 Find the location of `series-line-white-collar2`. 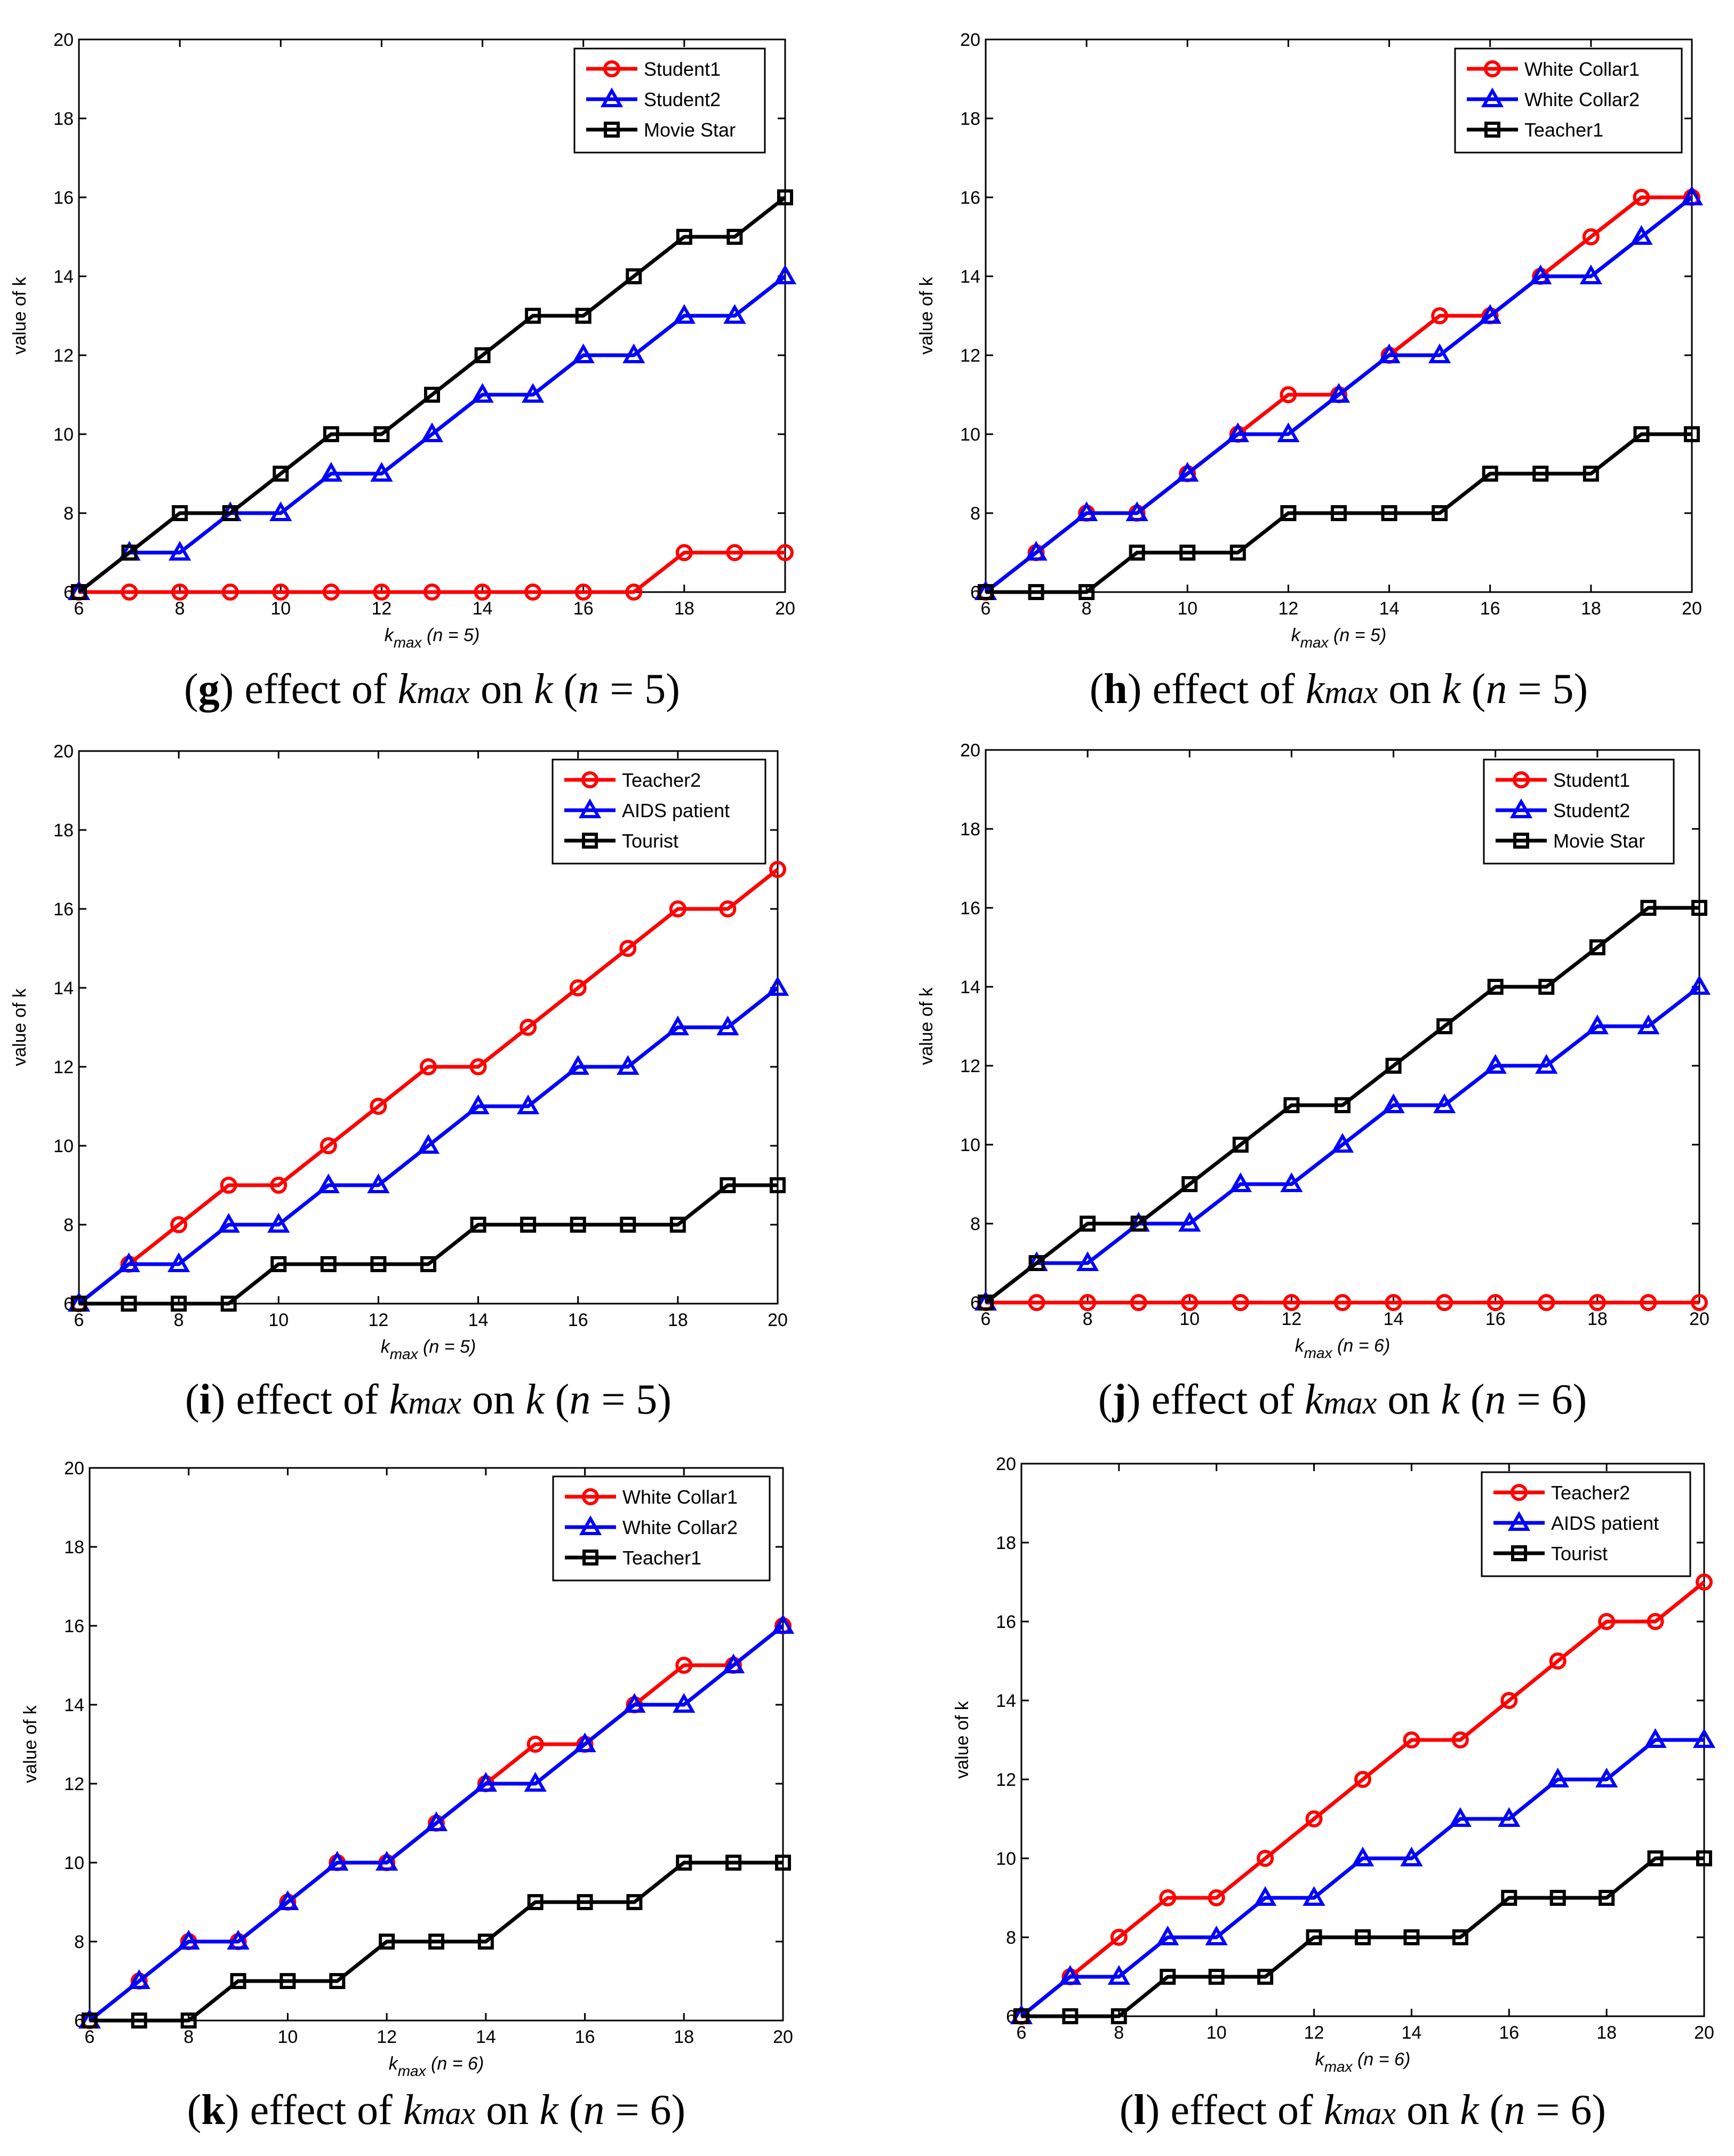

series-line-white-collar2 is located at coordinates (436, 1823).